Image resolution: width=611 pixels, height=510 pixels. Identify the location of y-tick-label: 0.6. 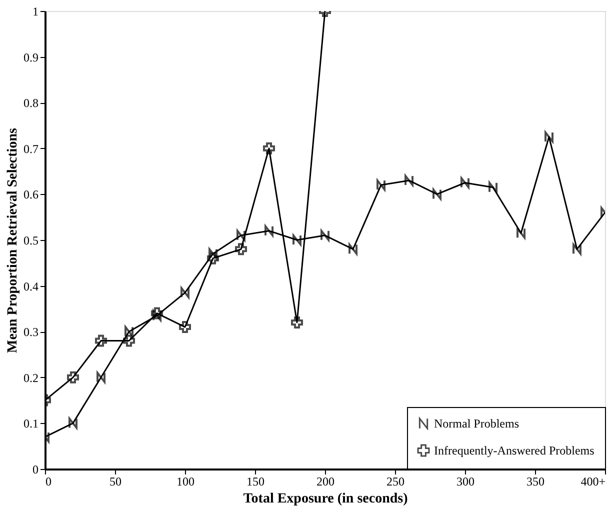
(31, 195).